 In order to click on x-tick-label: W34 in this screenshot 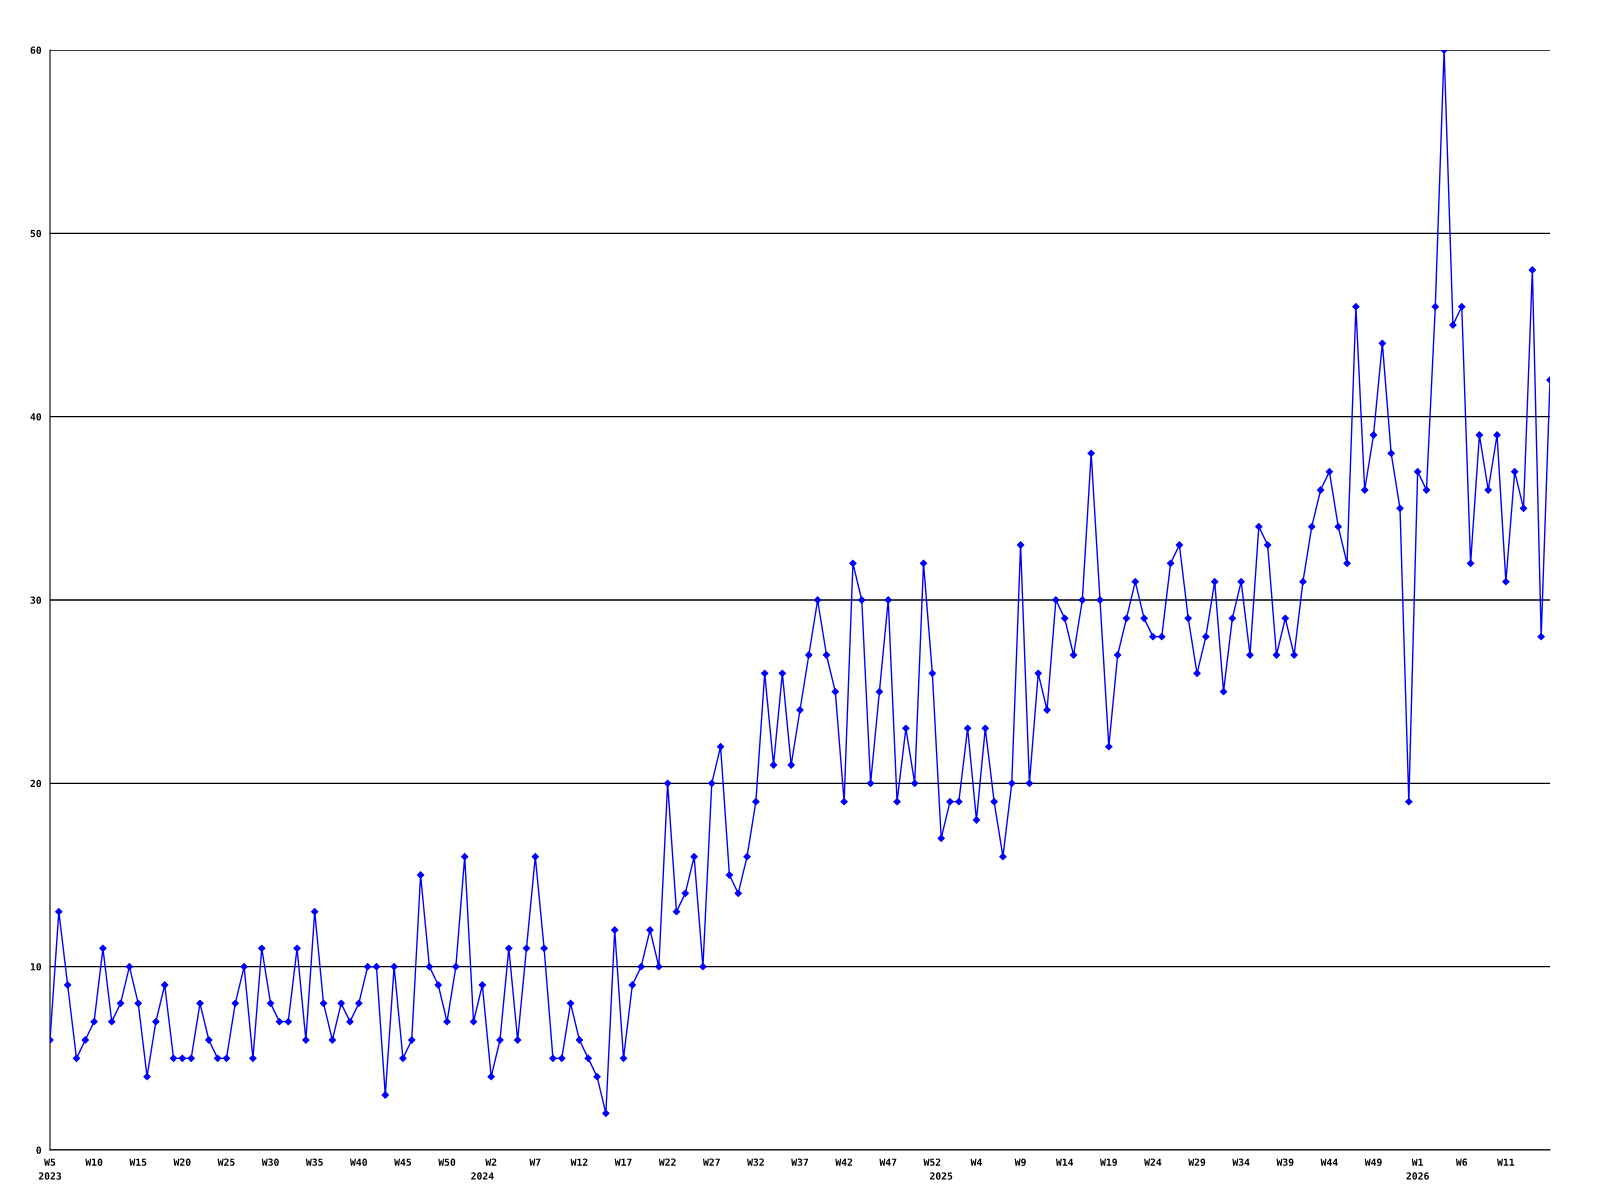, I will do `click(1241, 1162)`.